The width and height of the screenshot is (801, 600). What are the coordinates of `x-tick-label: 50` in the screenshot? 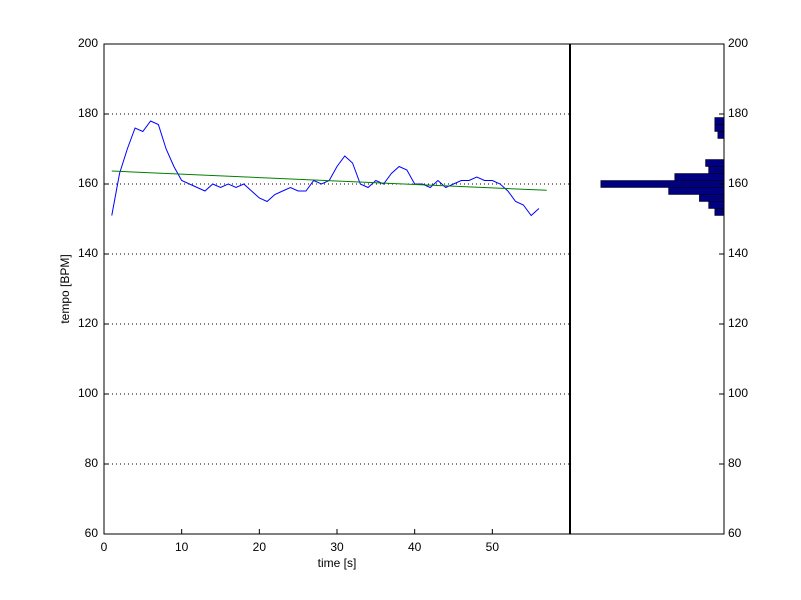 It's located at (493, 547).